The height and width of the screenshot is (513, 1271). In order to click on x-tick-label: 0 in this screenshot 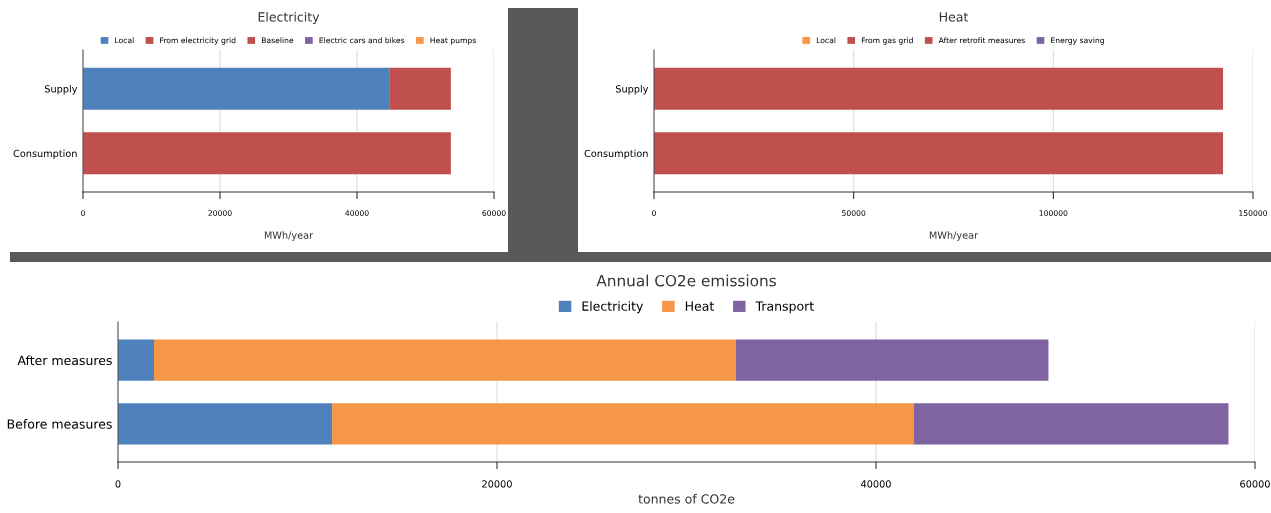, I will do `click(118, 484)`.